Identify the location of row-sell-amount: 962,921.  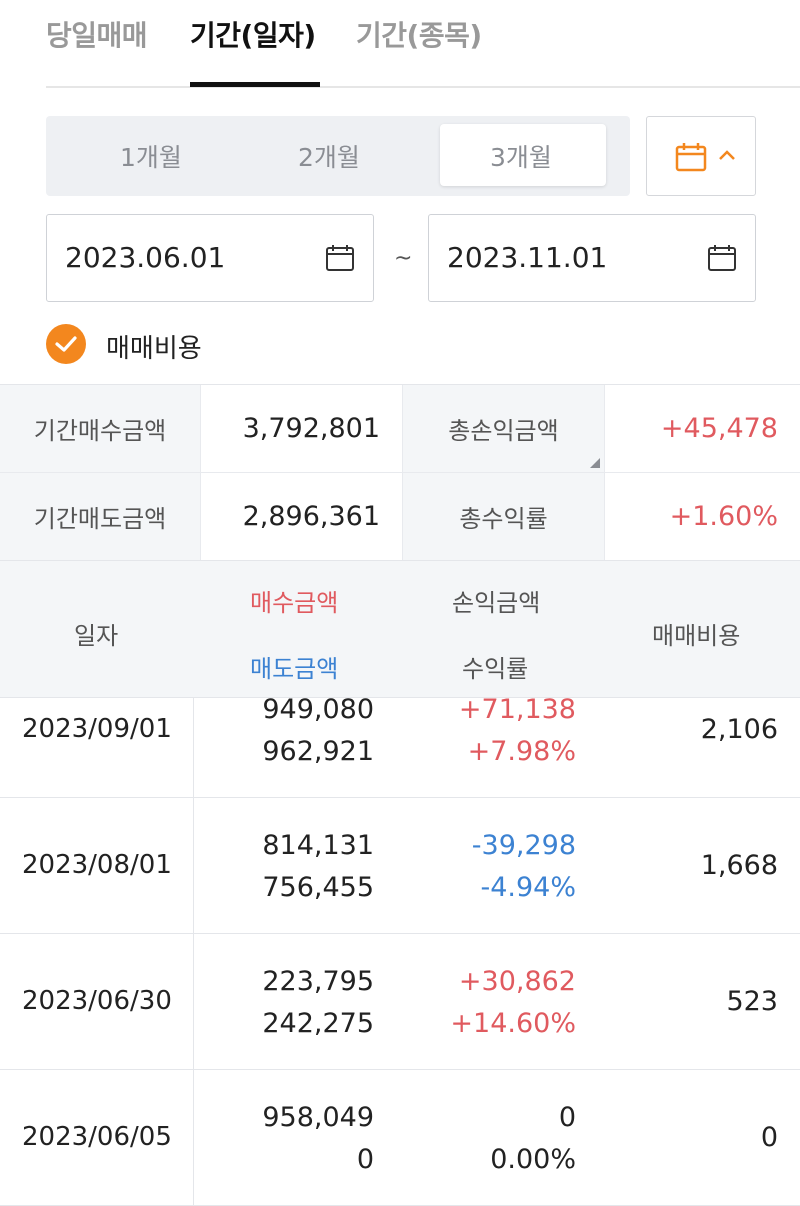
(318, 751).